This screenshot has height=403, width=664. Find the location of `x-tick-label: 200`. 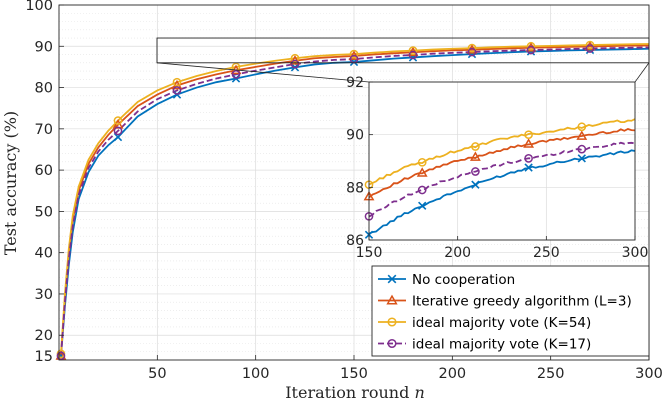

x-tick-label: 200 is located at coordinates (452, 374).